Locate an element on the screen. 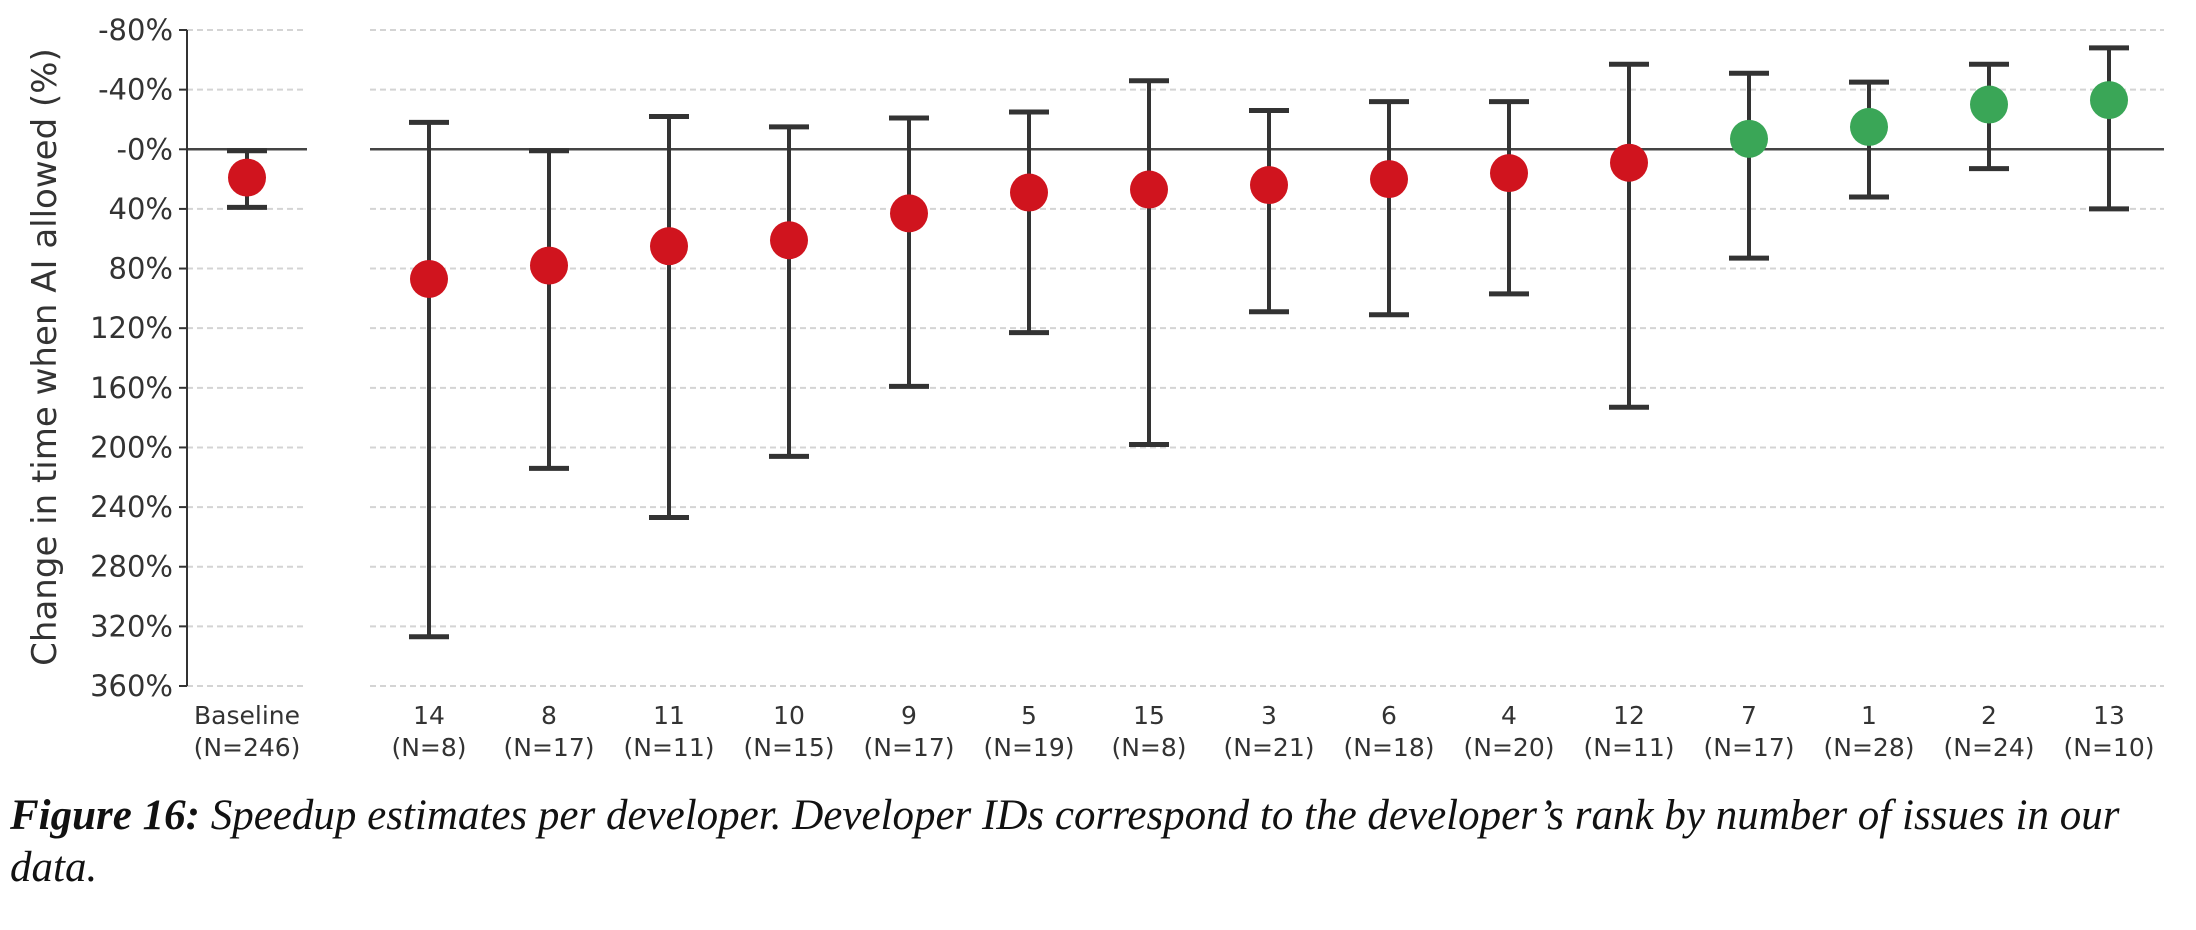  x-tick-label: 6 is located at coordinates (1389, 715).